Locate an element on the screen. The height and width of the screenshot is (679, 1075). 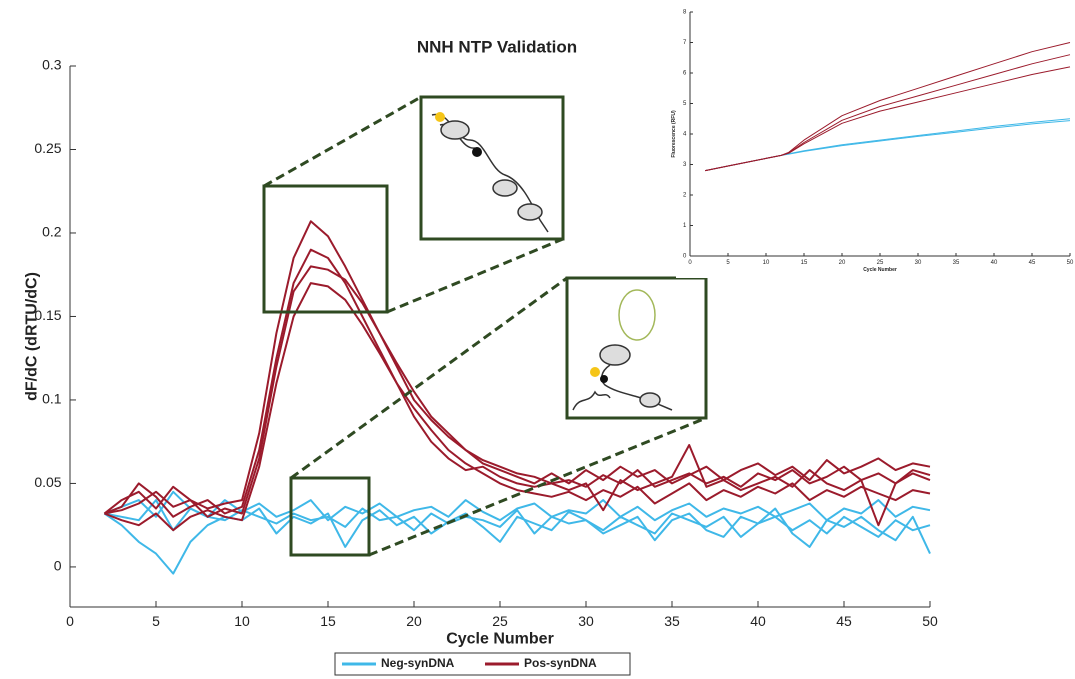
y-tick-label: 3 is located at coordinates (685, 165).